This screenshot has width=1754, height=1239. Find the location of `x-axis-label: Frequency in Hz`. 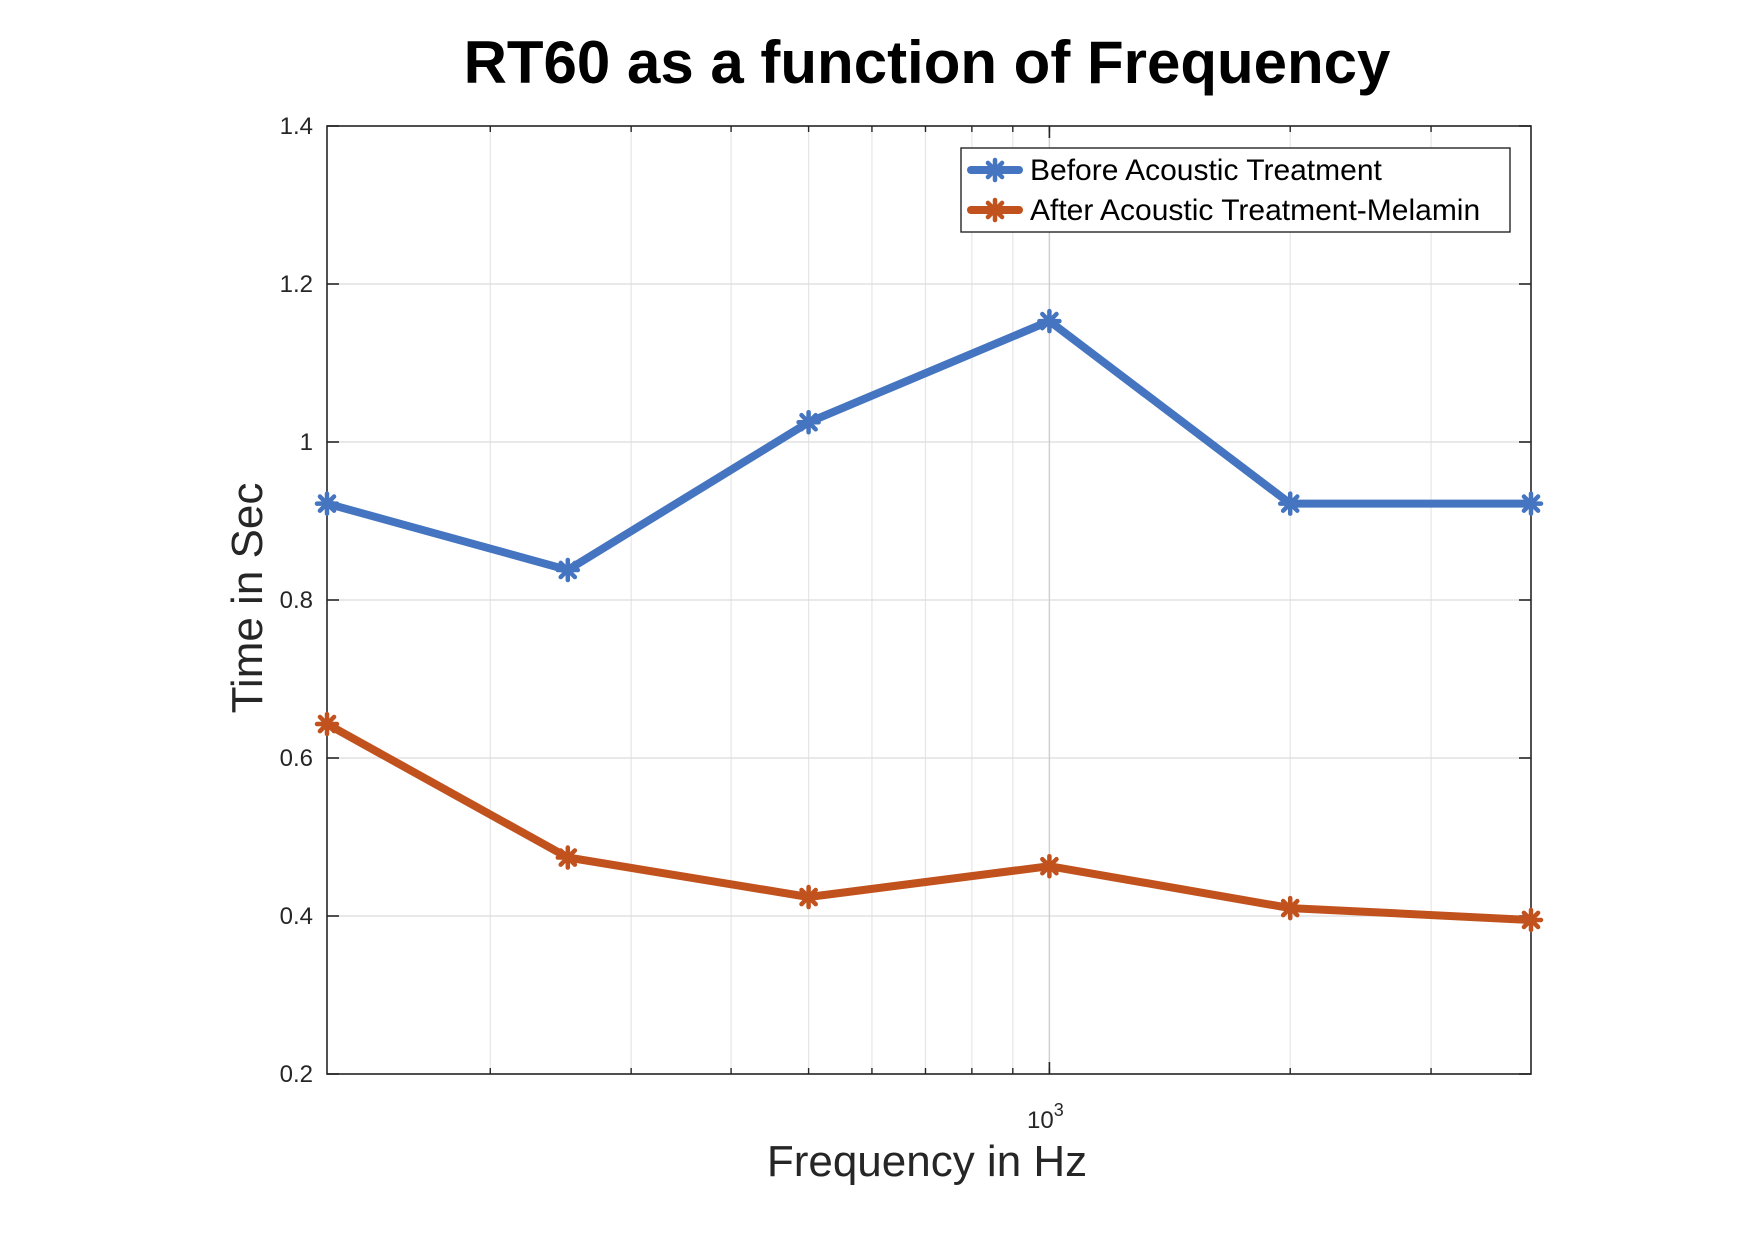

x-axis-label: Frequency in Hz is located at coordinates (927, 1161).